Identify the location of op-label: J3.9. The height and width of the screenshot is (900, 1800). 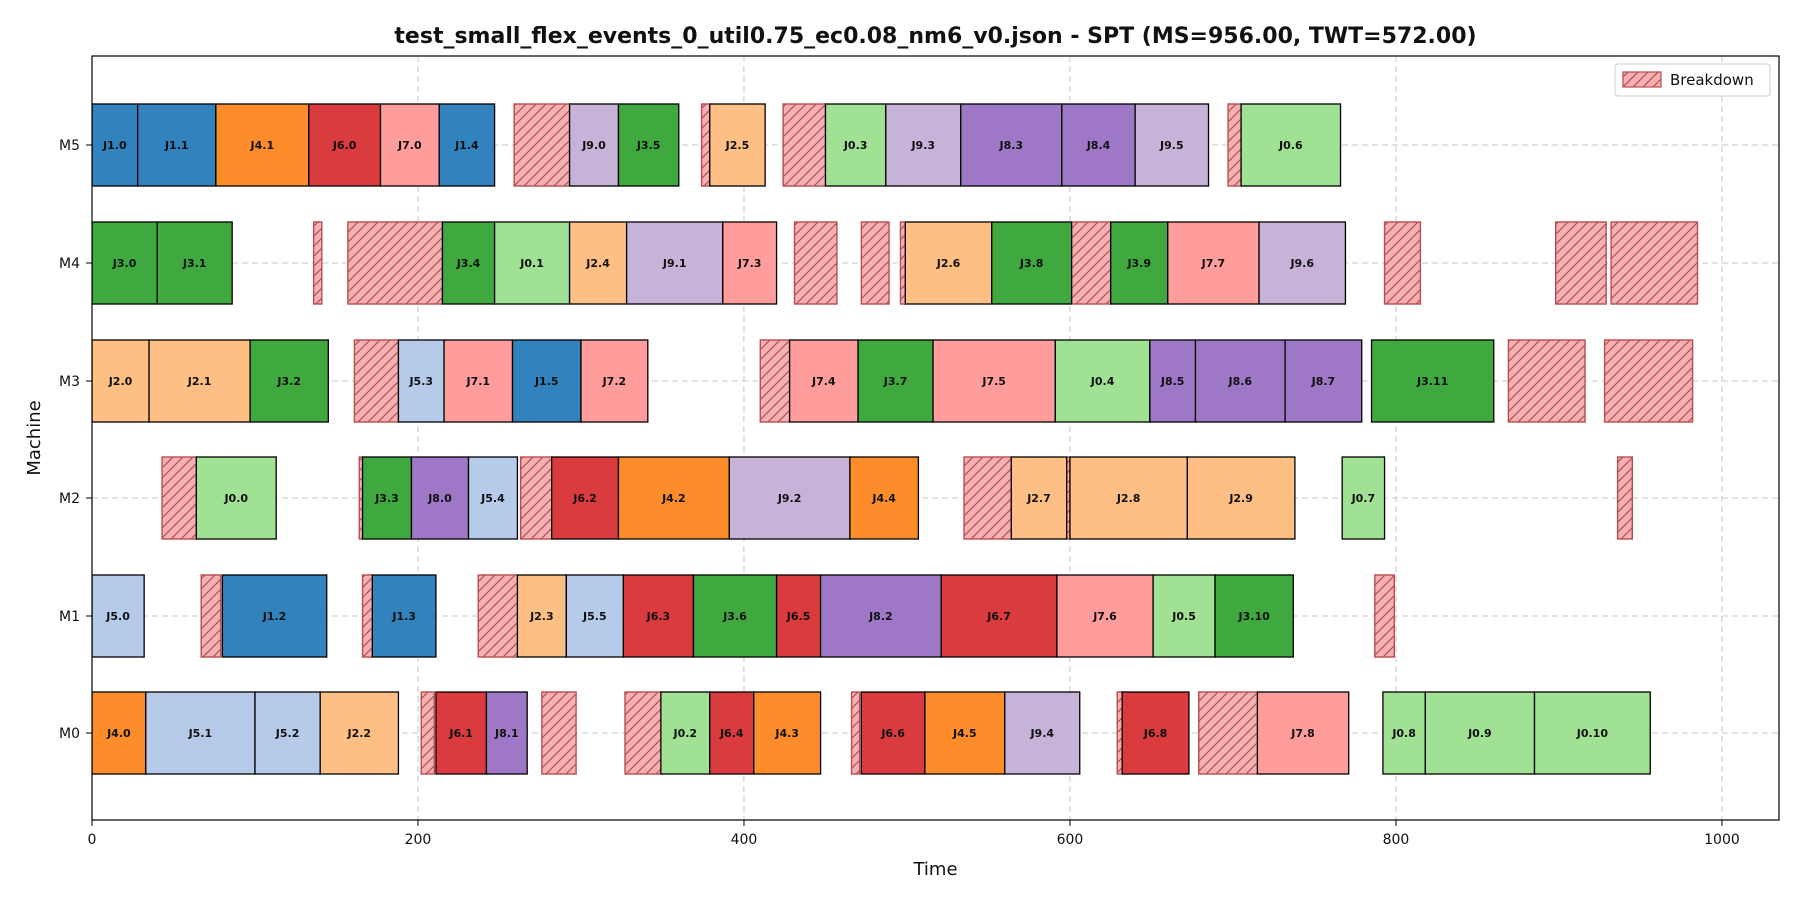
(1138, 263).